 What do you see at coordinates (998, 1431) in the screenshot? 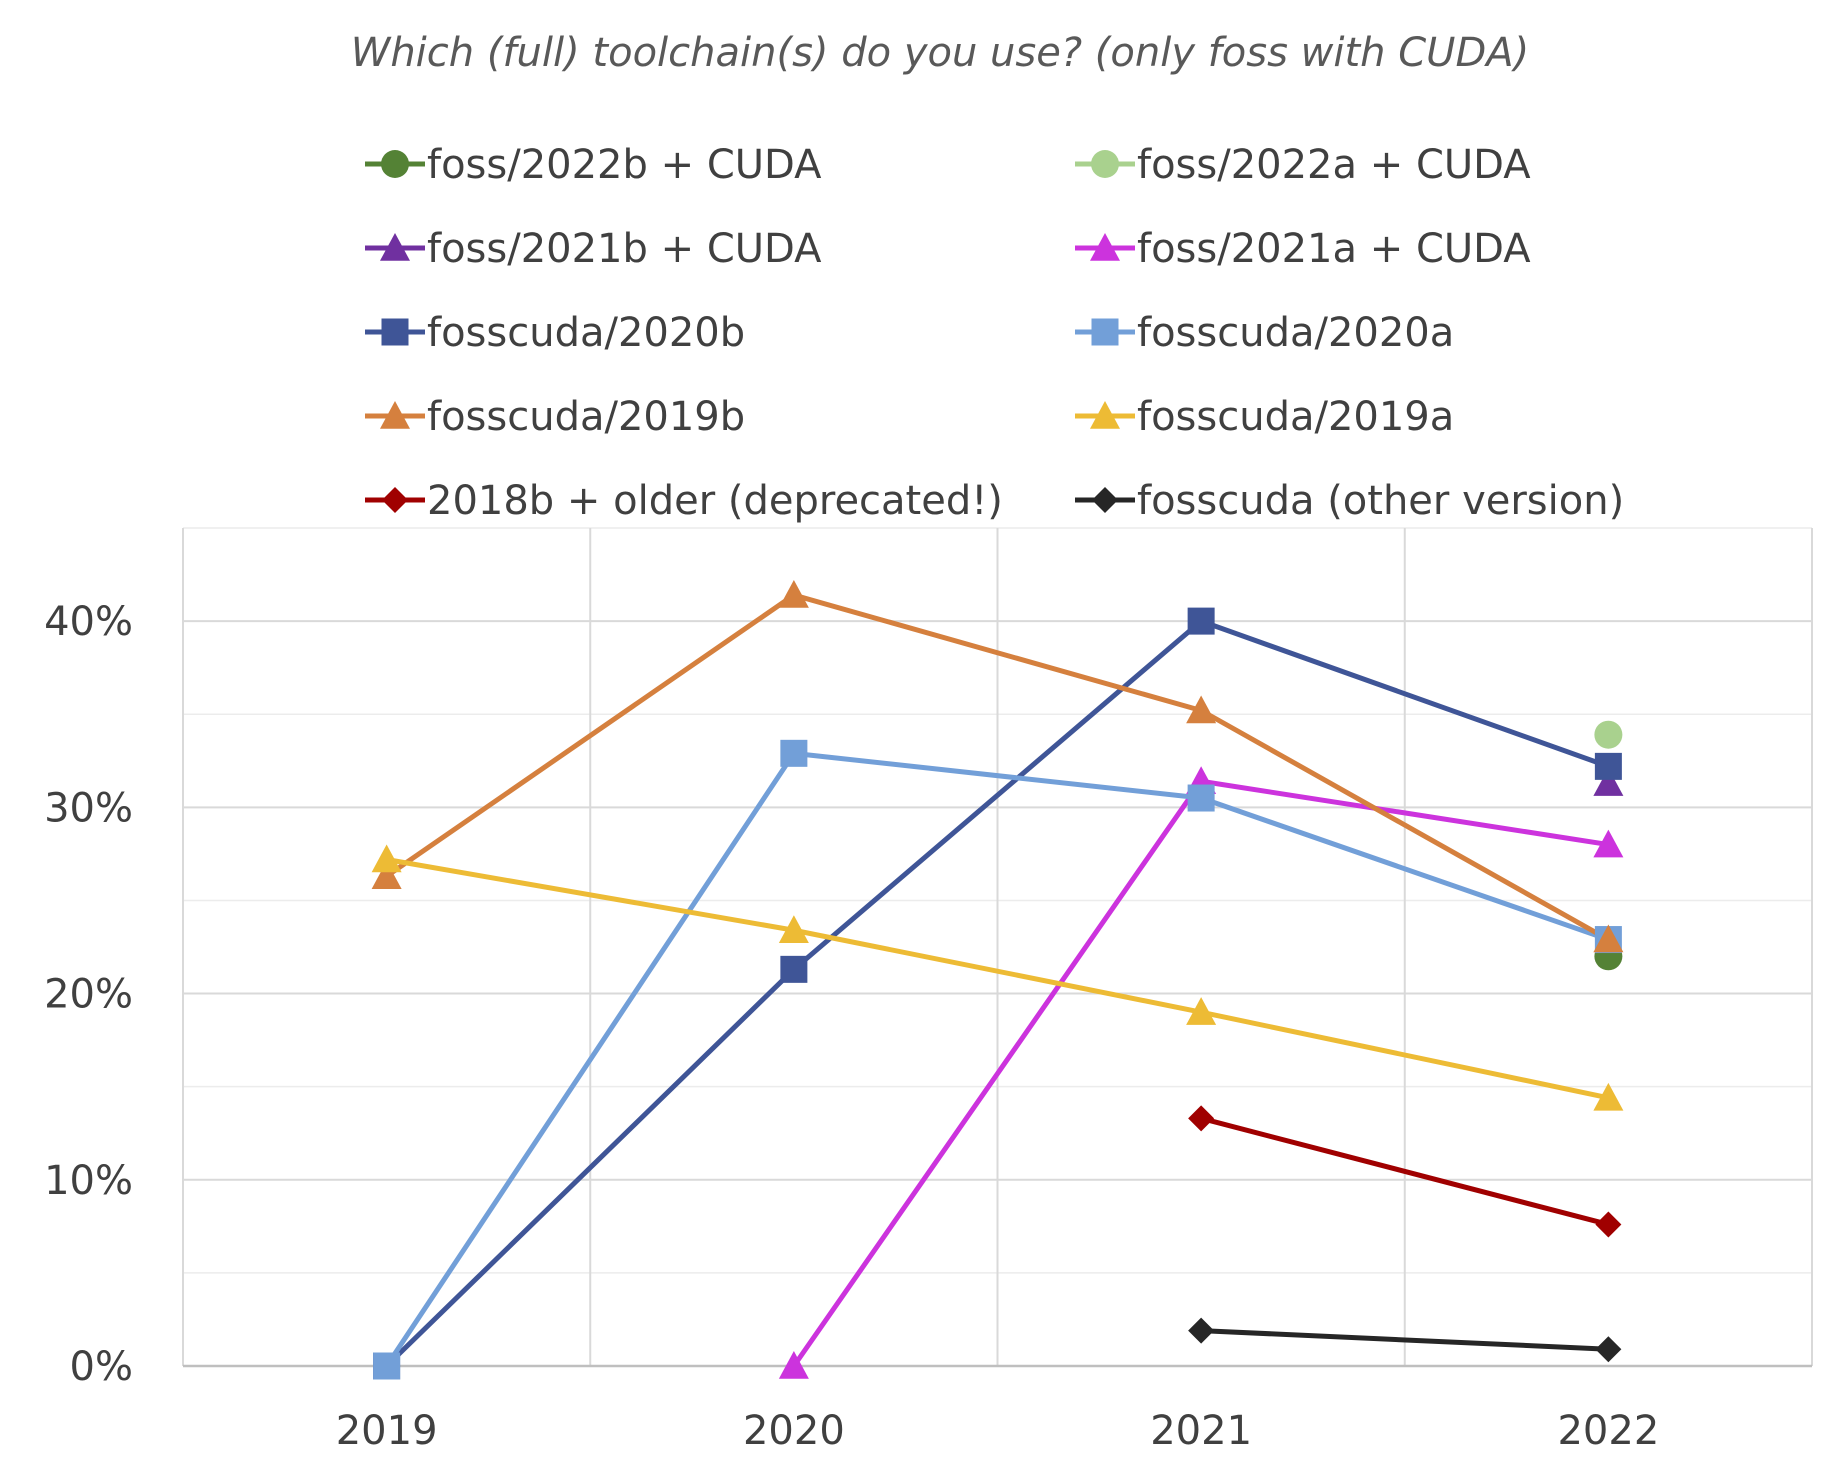
I see `x-axis-ticks: 2019 2020 2021 2022` at bounding box center [998, 1431].